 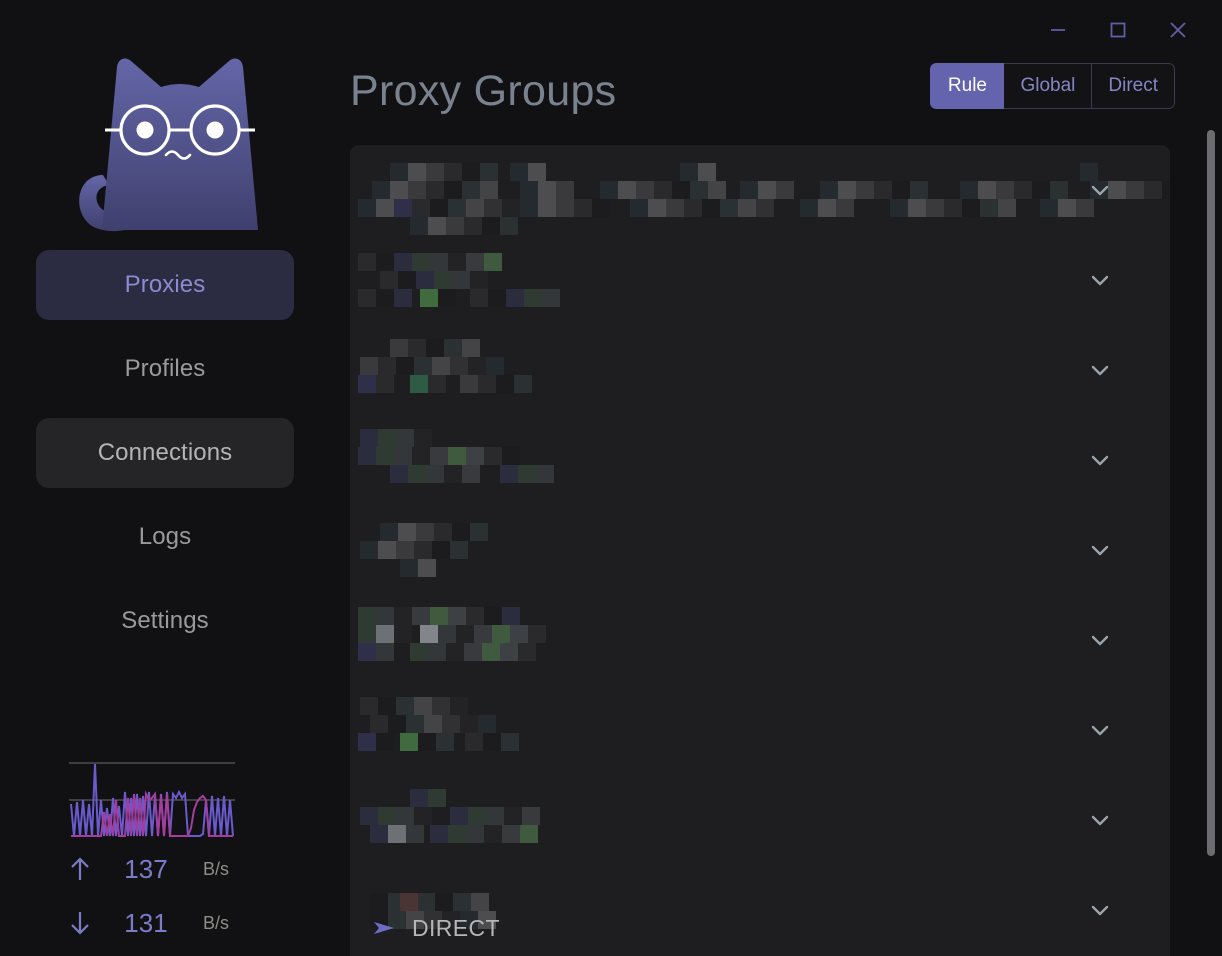 I want to click on sidebar-item-profiles: Profiles, so click(x=165, y=369).